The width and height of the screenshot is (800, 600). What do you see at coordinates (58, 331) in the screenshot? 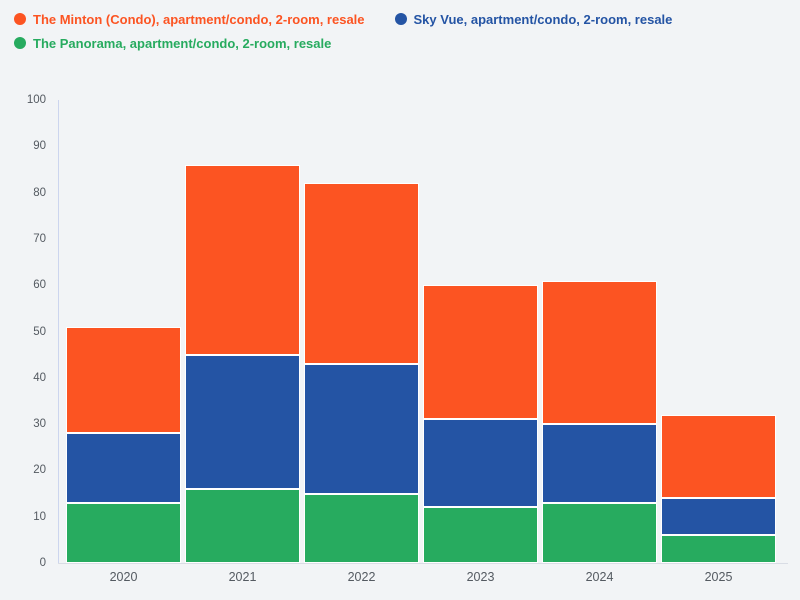
I see `y-axis-line` at bounding box center [58, 331].